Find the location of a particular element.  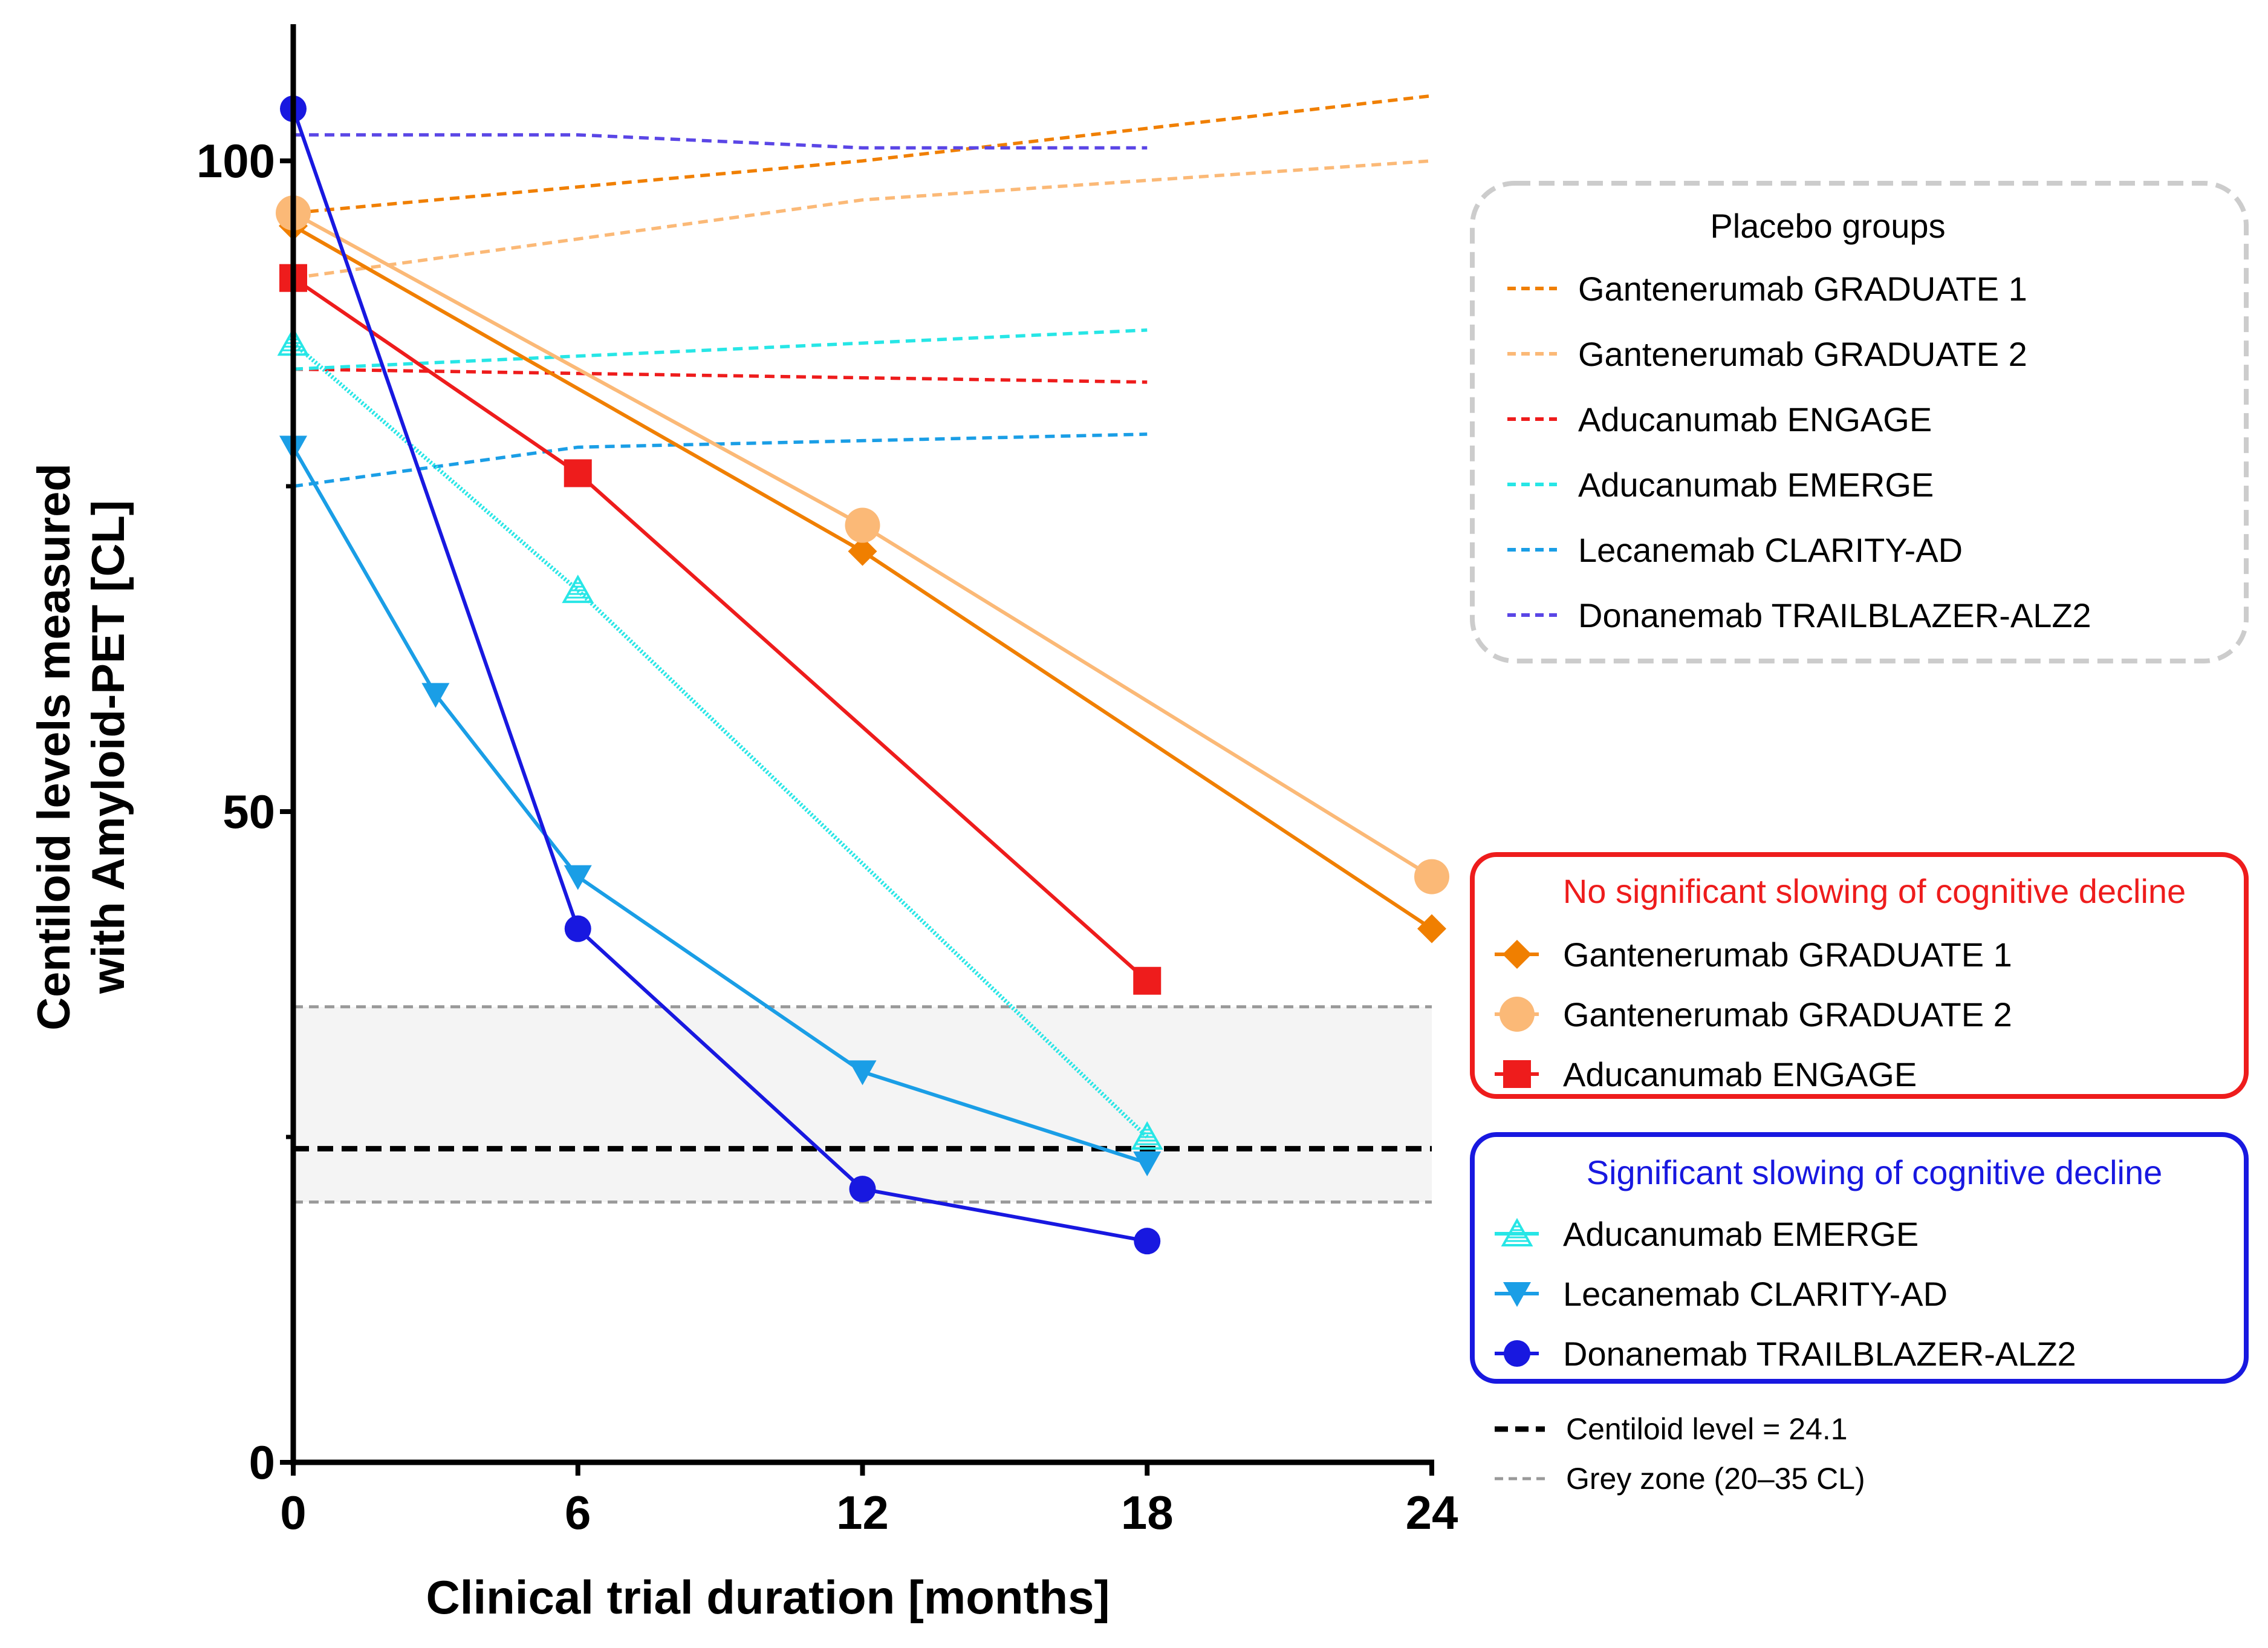

legend-reference-label-1: Grey zone (20–35 CL) is located at coordinates (1715, 1479).